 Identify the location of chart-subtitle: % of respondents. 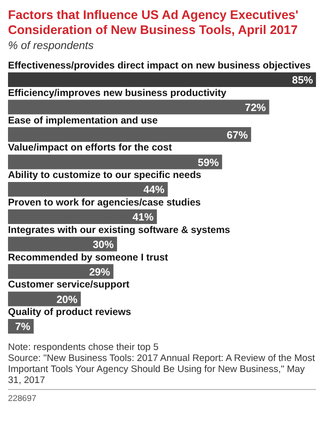
(51, 46).